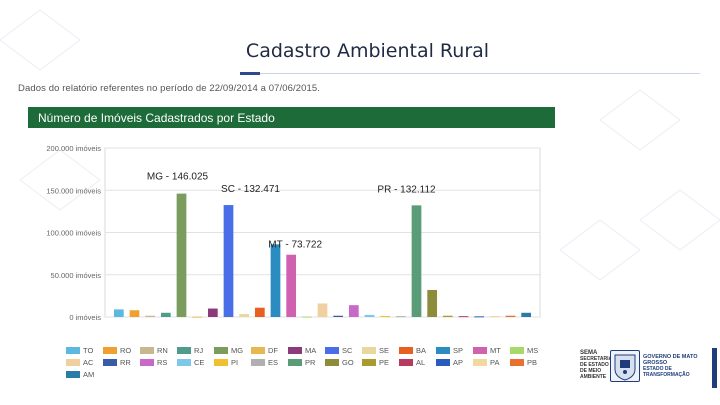  Describe the element at coordinates (458, 350) in the screenshot. I see `legend-label: SP` at that location.